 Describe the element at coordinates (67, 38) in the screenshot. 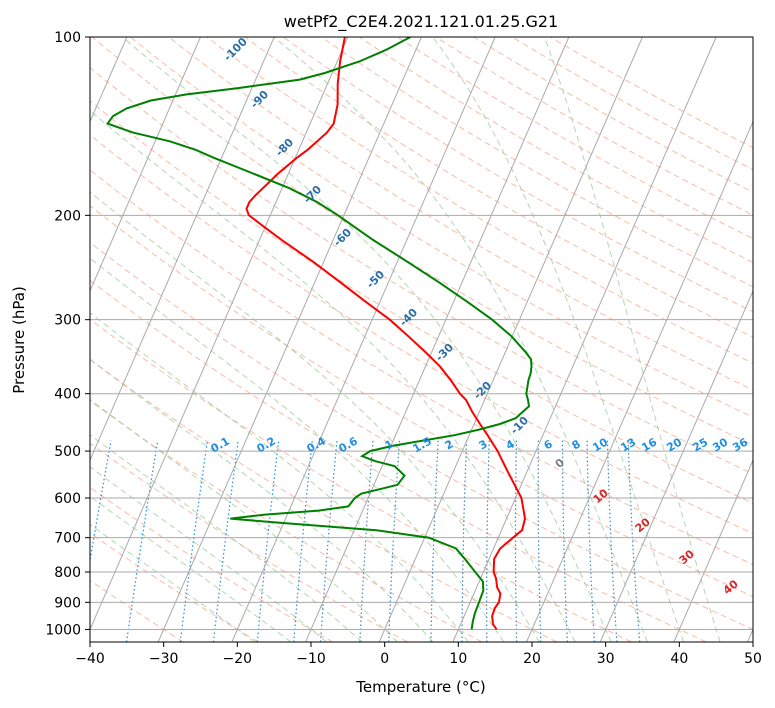

I see `y-tick-label: 100` at that location.